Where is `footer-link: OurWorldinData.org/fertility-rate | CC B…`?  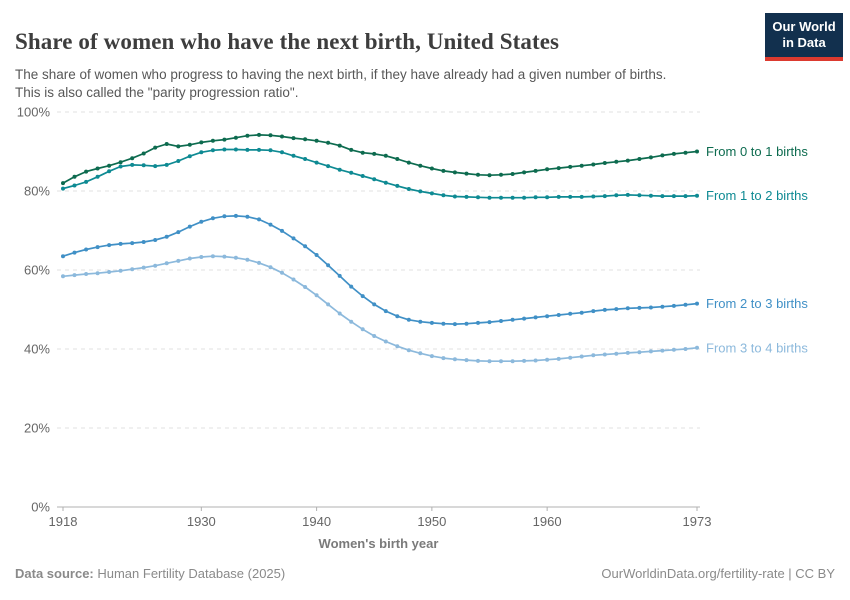 footer-link: OurWorldinData.org/fertility-rate | CC B… is located at coordinates (718, 573).